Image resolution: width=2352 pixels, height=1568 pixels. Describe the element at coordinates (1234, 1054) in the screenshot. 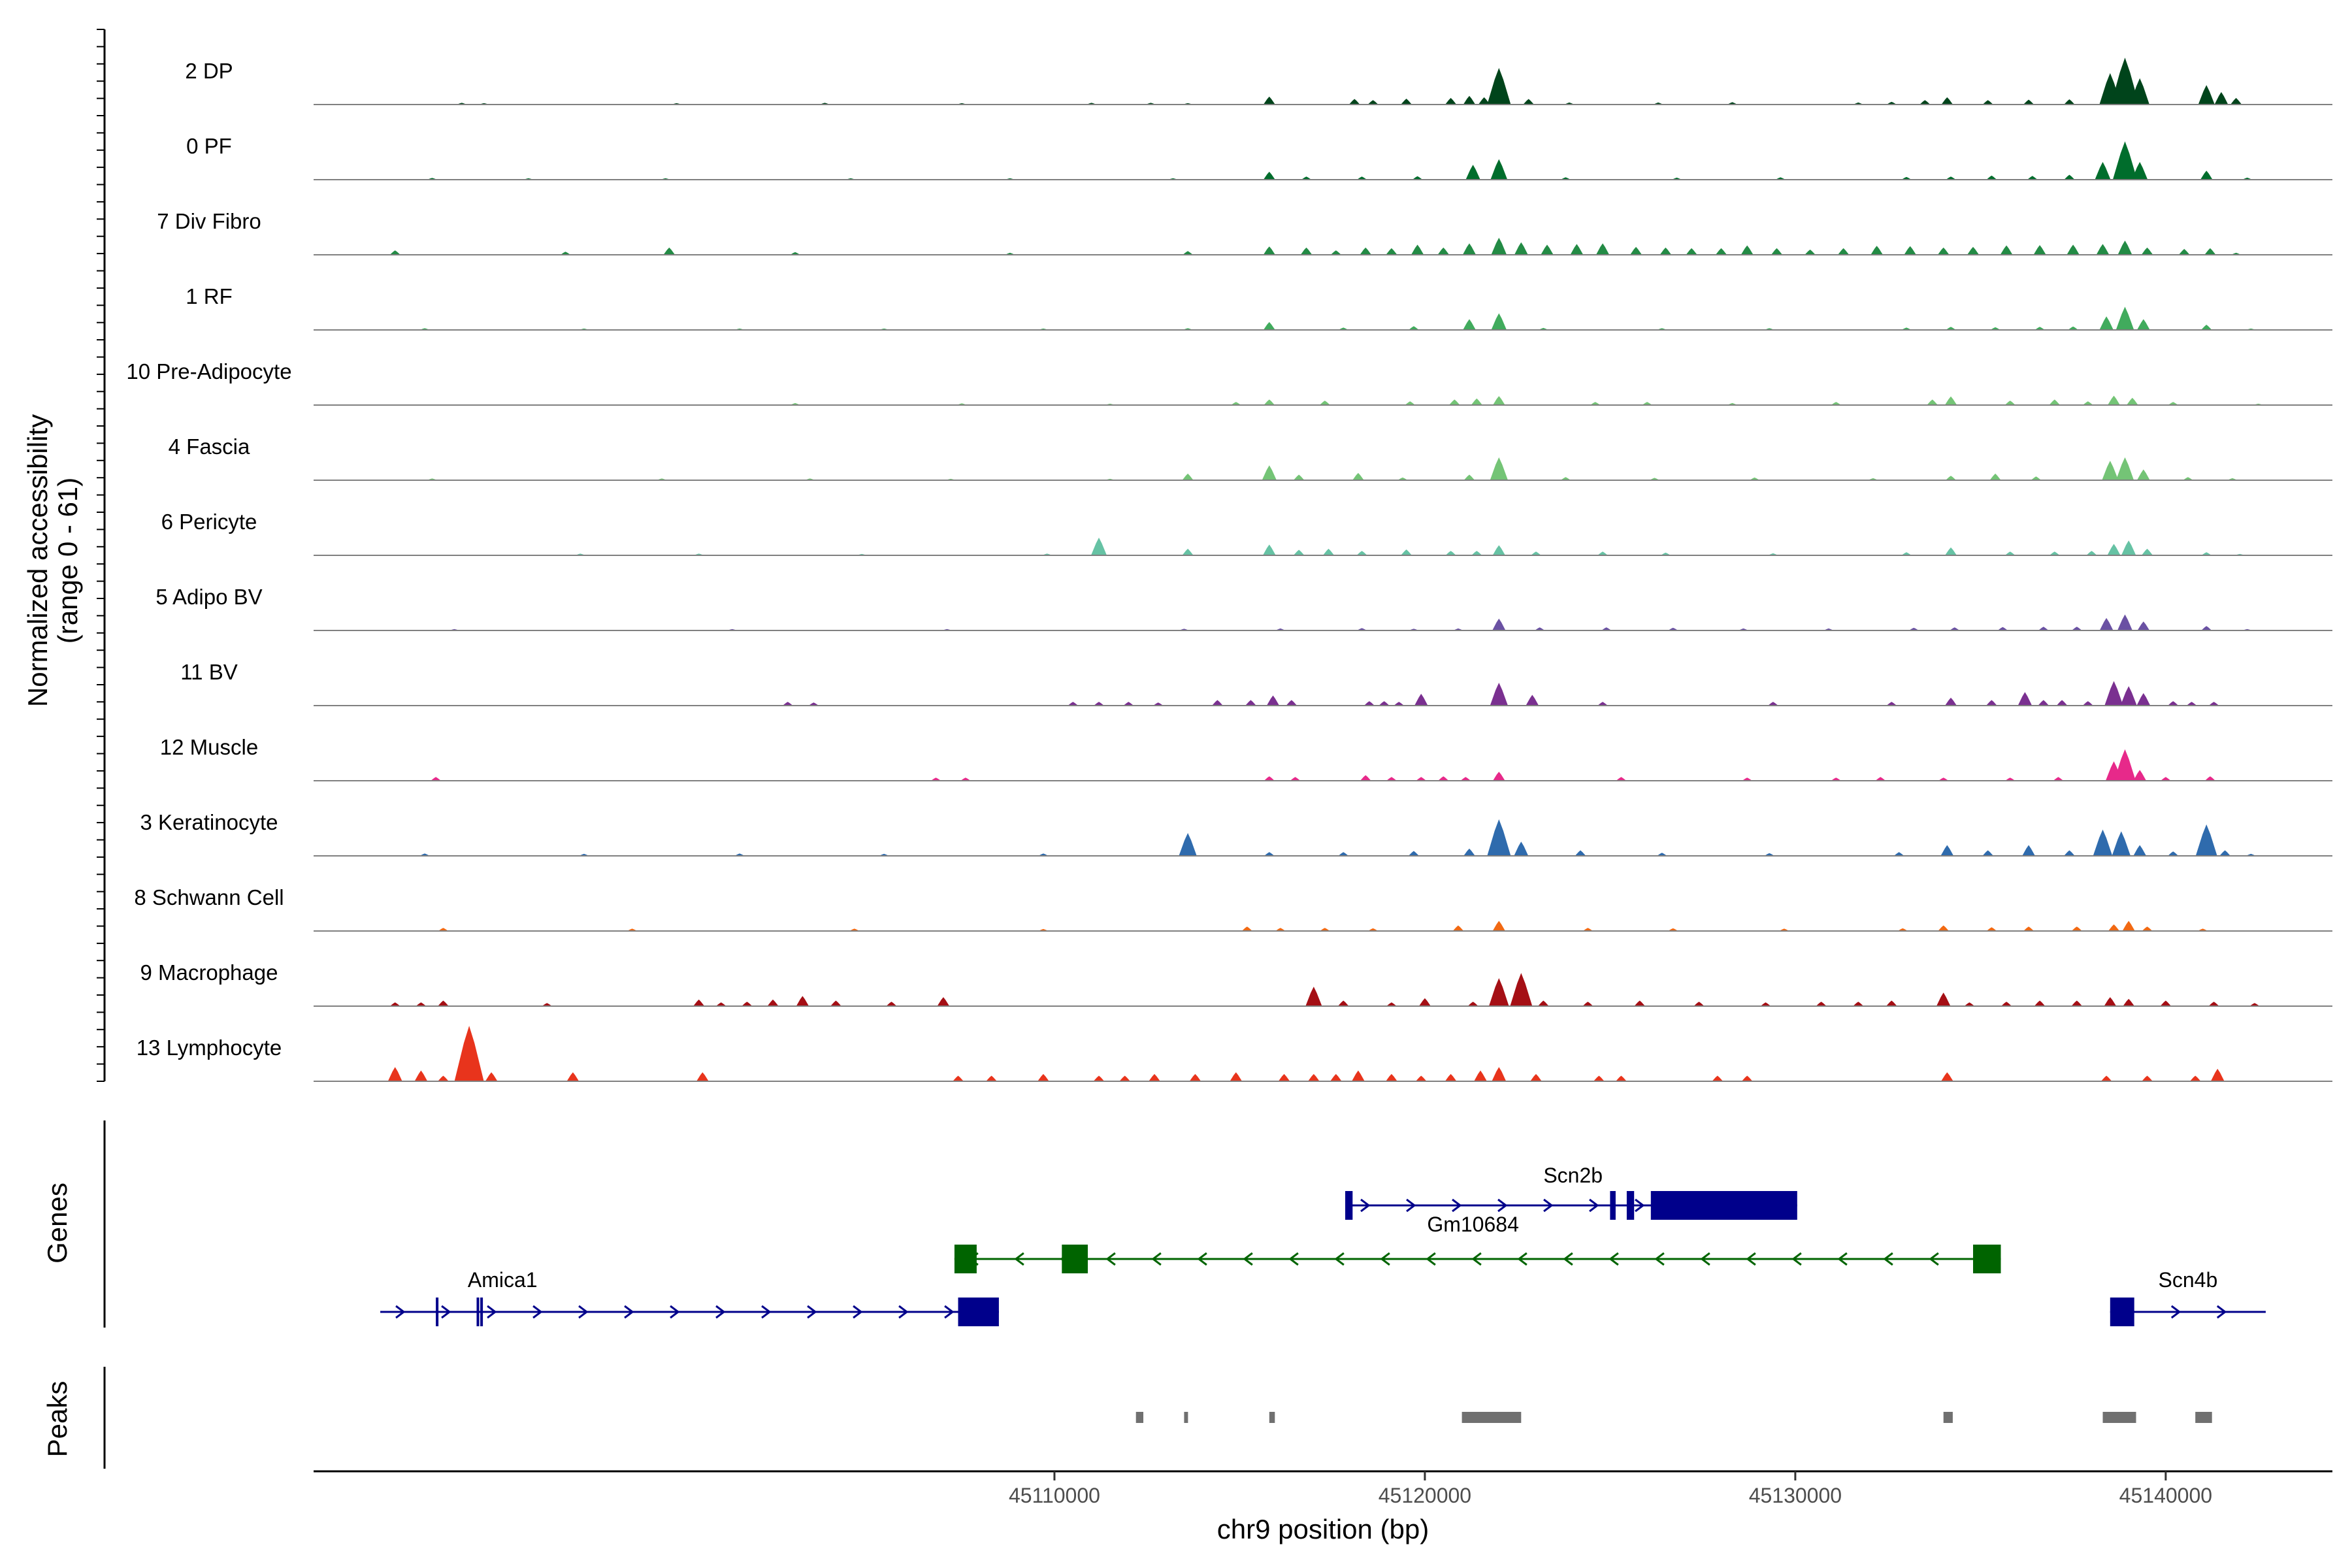

I see `track-13: 13 Lymphocyte` at that location.